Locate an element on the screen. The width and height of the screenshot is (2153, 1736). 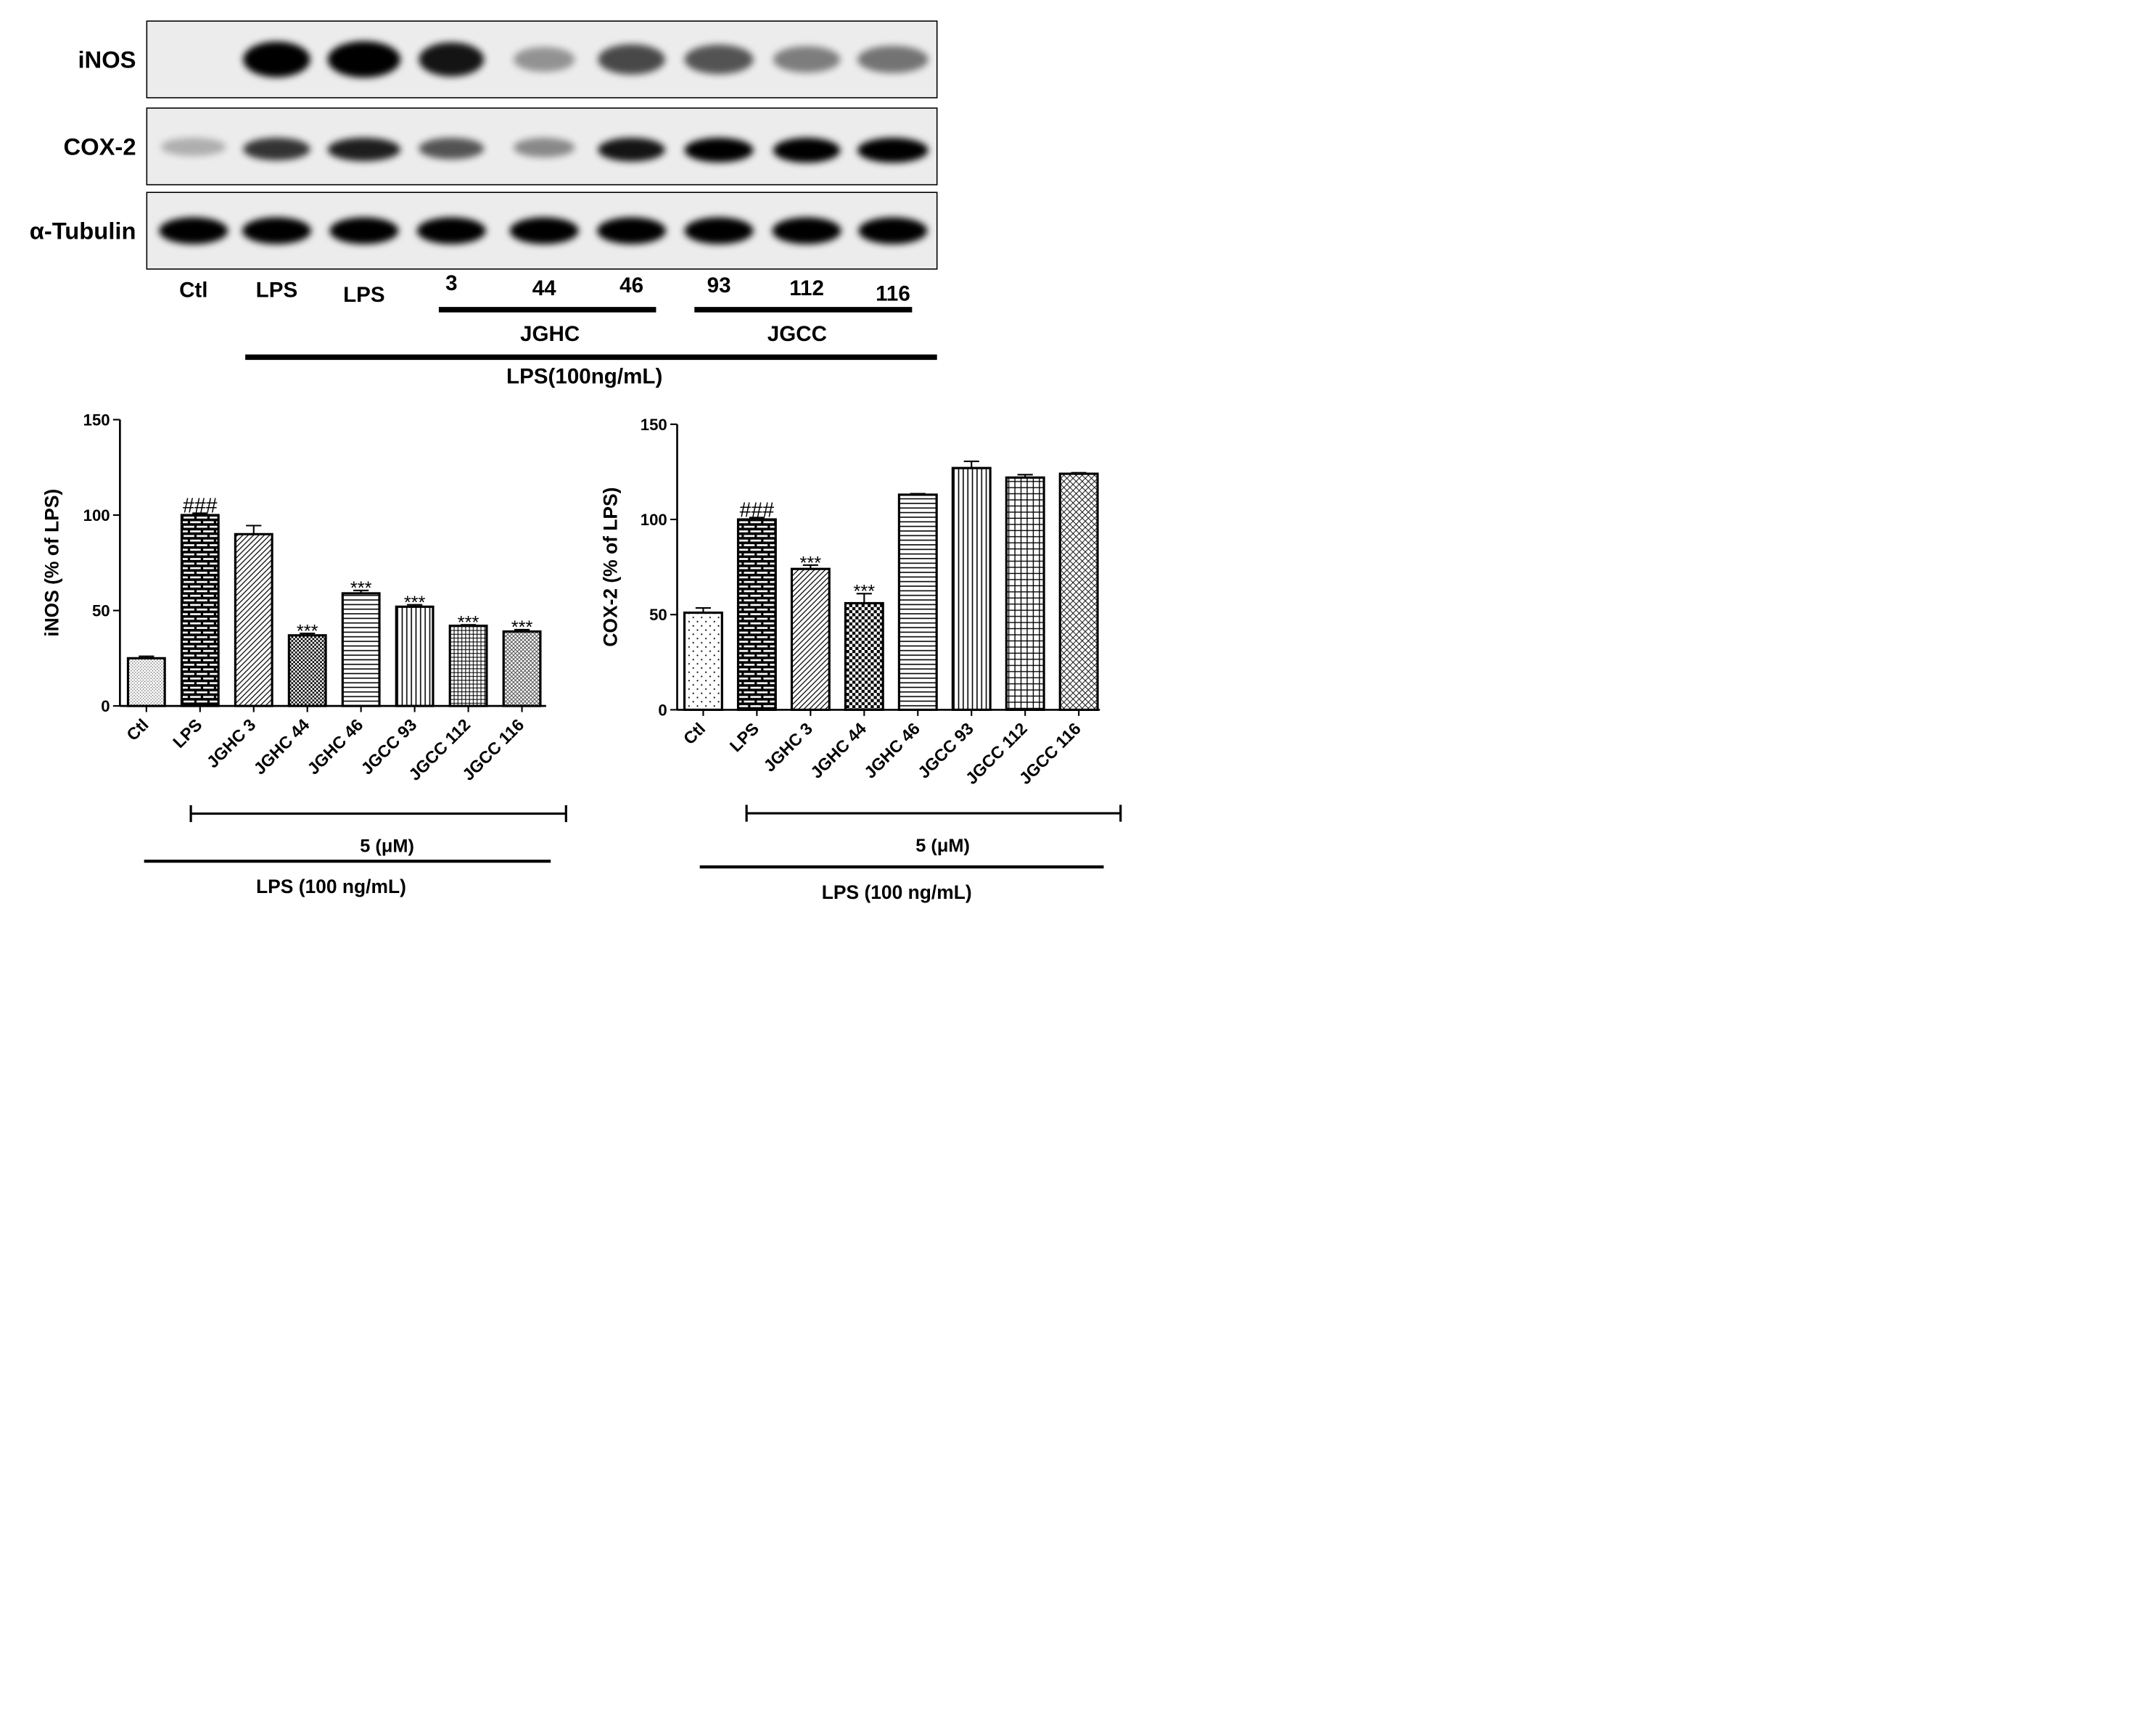
blot-row-label: COX-2 is located at coordinates (100, 146).